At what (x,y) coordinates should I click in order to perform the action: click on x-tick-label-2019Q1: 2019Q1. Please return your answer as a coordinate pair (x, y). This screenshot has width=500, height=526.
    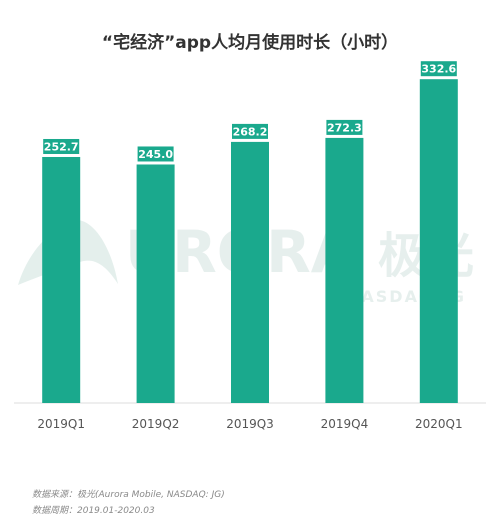
    Looking at the image, I should click on (61, 424).